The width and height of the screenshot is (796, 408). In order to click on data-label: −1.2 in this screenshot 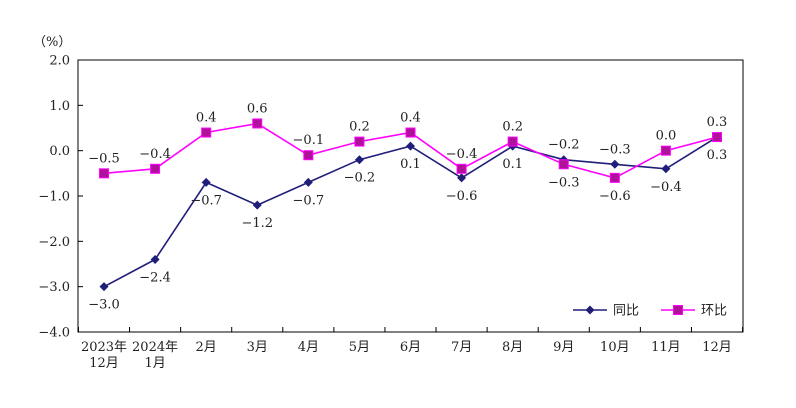, I will do `click(257, 223)`.